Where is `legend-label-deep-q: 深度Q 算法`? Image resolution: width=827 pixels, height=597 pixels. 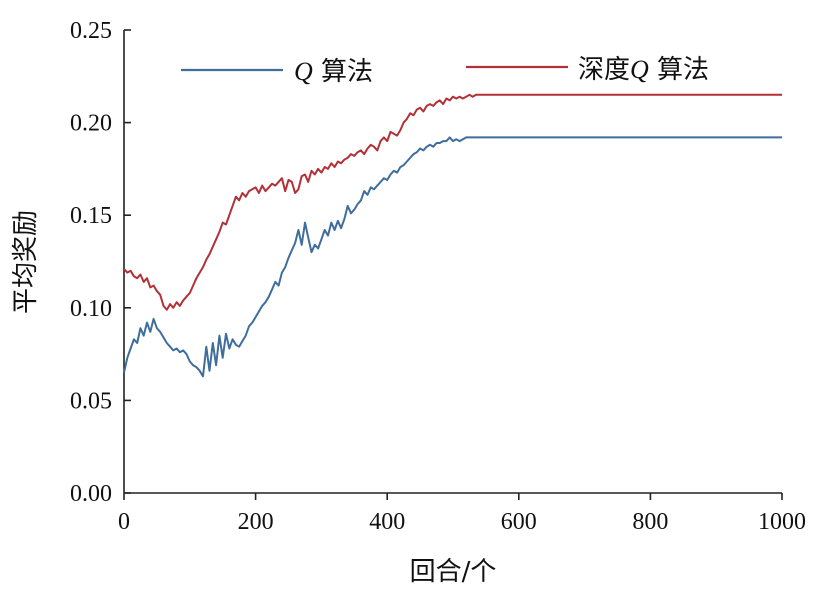 legend-label-deep-q: 深度Q 算法 is located at coordinates (643, 70).